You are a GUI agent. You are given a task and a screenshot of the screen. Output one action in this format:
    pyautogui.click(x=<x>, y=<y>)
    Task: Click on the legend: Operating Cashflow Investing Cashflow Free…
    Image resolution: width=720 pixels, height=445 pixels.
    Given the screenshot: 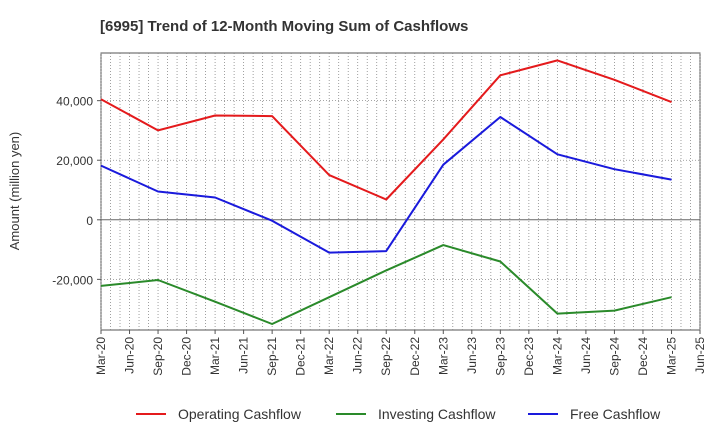 What is the action you would take?
    pyautogui.click(x=398, y=414)
    